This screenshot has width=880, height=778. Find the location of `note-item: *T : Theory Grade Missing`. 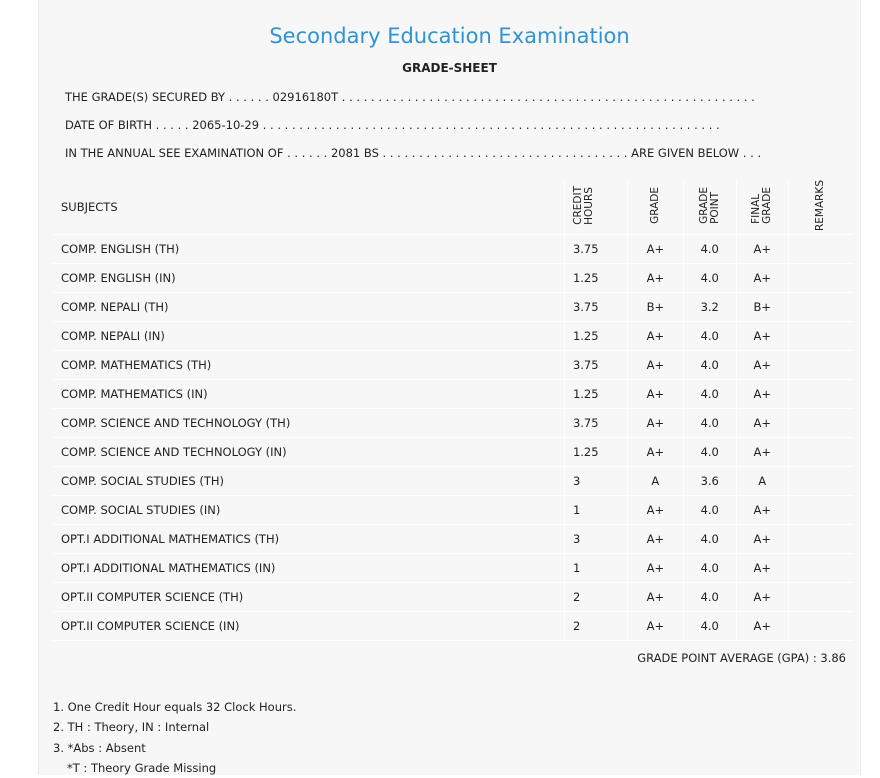

note-item: *T : Theory Grade Missing is located at coordinates (142, 767).